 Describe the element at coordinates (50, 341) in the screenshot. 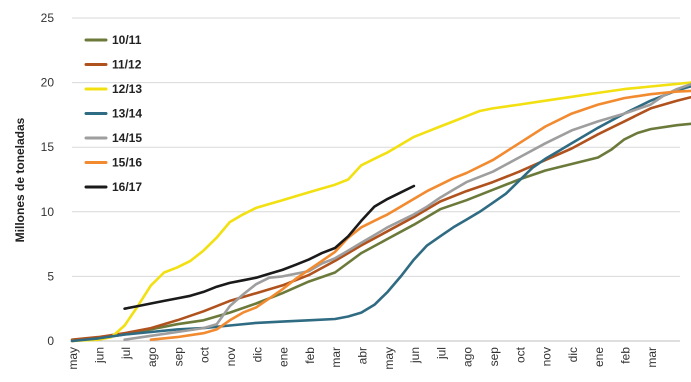

I see `y-tick-label: 0` at that location.